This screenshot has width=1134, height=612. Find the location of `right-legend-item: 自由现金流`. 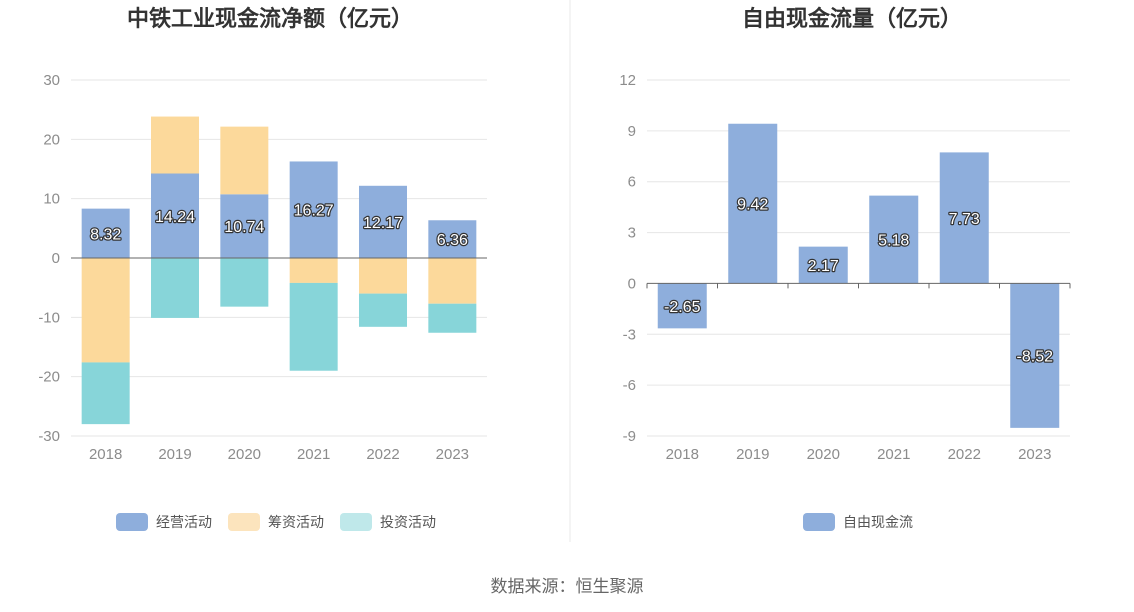

right-legend-item: 自由现金流 is located at coordinates (858, 522).